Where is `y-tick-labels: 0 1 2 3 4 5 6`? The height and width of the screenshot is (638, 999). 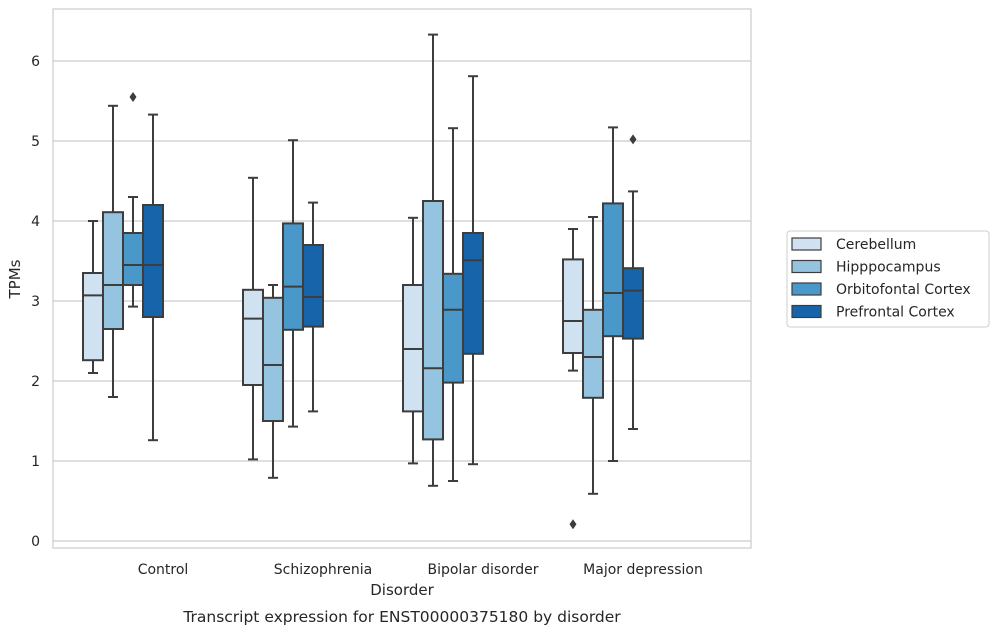 y-tick-labels: 0 1 2 3 4 5 6 is located at coordinates (35, 302).